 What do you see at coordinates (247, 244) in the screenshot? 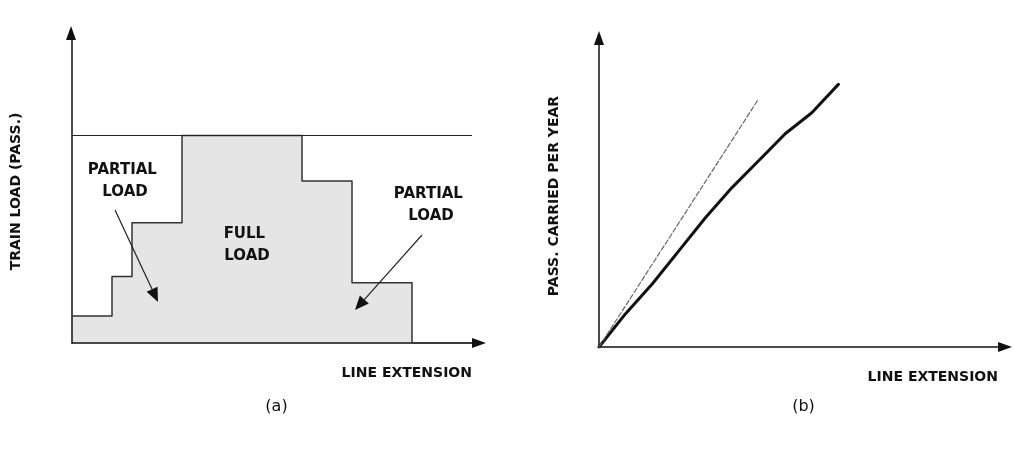
I see `annotation: FULL LOAD` at bounding box center [247, 244].